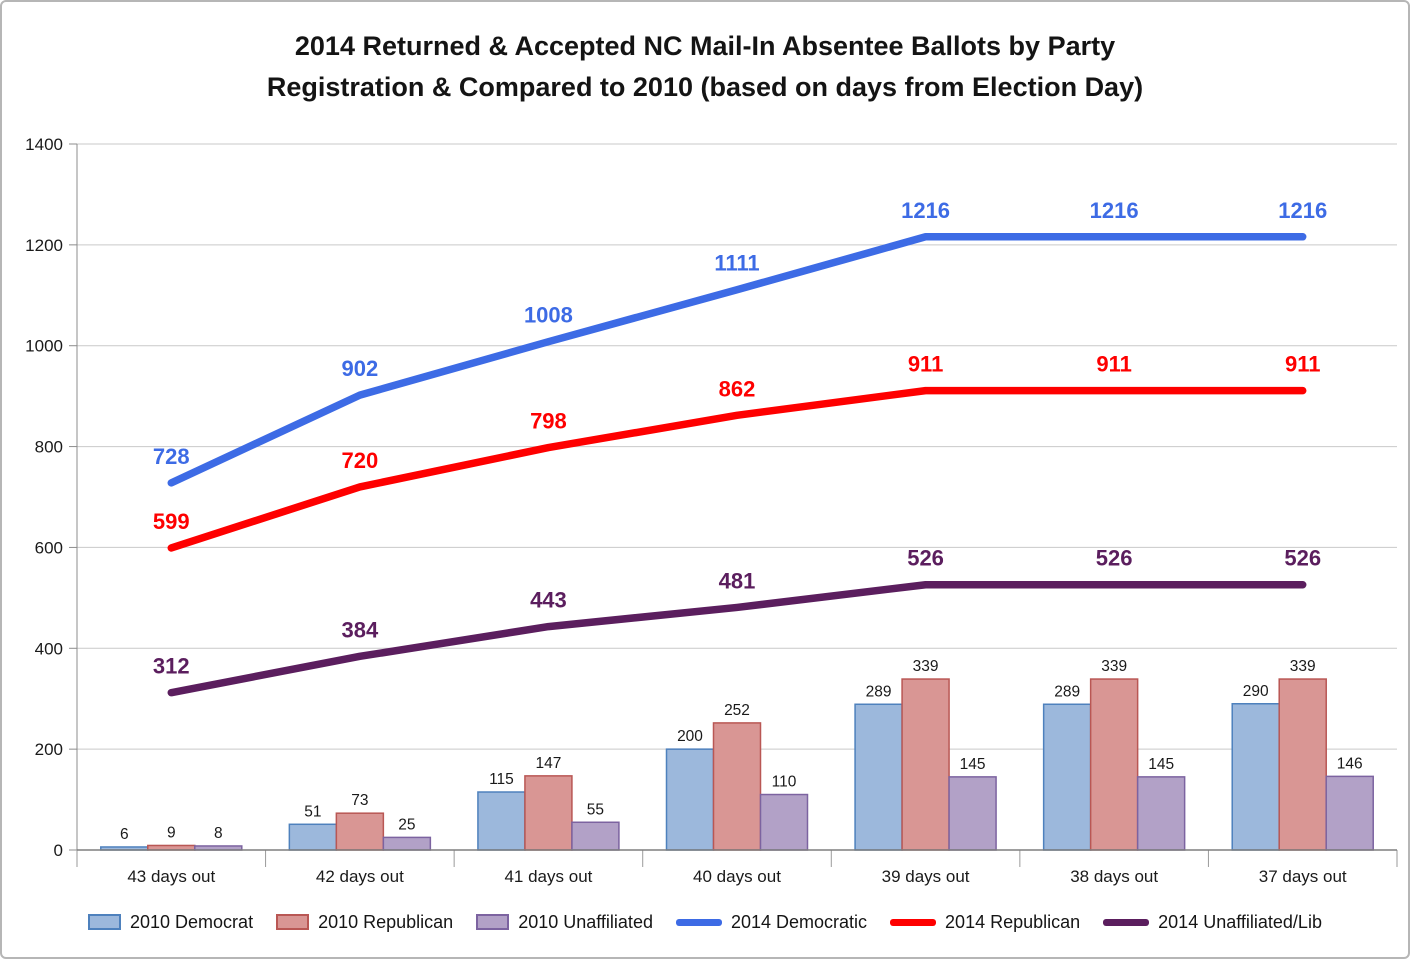 The image size is (1410, 959). I want to click on y-tick-label: 1400, so click(44, 144).